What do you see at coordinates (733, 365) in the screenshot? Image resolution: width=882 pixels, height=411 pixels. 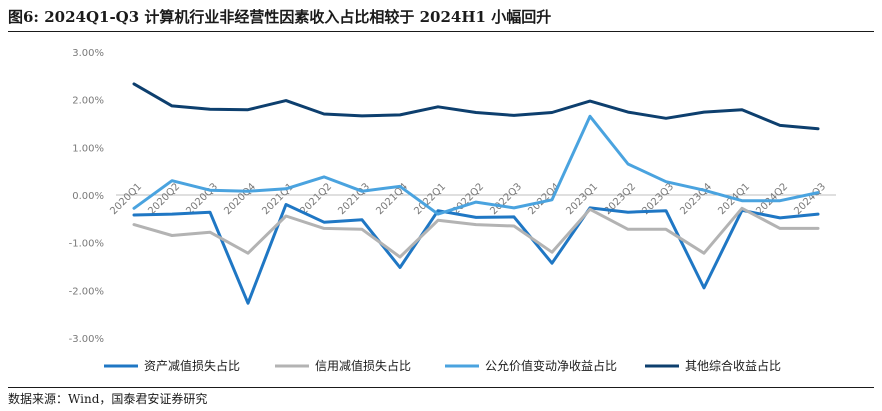 I see `legend-label: 其他综合收益占比` at bounding box center [733, 365].